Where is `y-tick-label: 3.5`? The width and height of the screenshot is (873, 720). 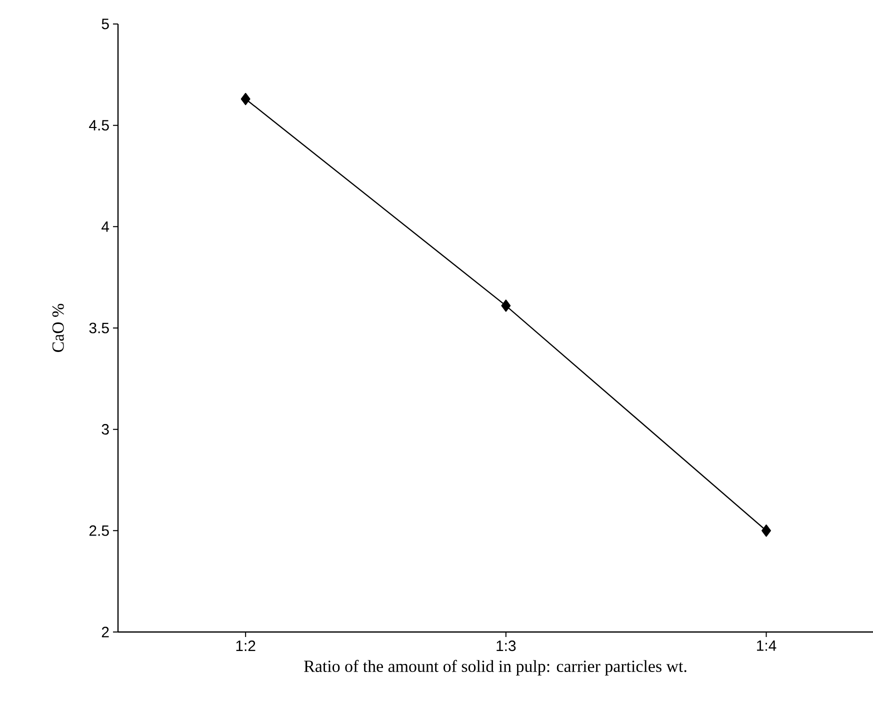 y-tick-label: 3.5 is located at coordinates (99, 328).